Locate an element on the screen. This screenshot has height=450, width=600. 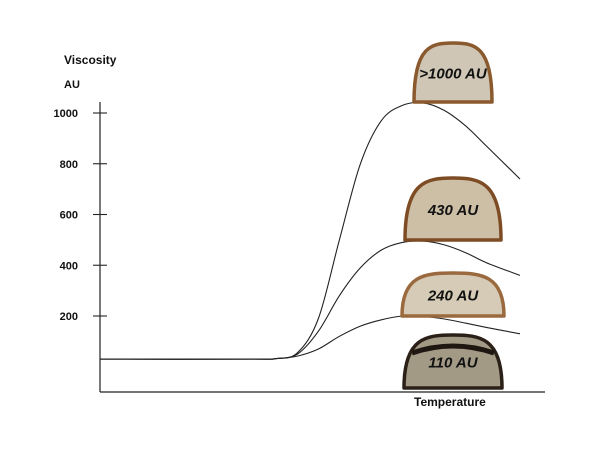
bread-loaf-2: 430 AU is located at coordinates (453, 209).